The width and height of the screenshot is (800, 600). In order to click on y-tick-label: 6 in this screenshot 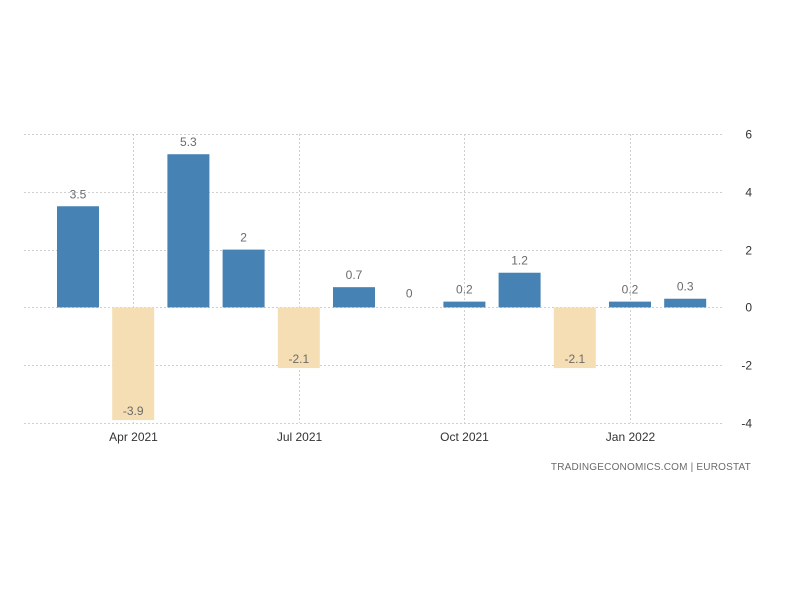, I will do `click(748, 135)`.